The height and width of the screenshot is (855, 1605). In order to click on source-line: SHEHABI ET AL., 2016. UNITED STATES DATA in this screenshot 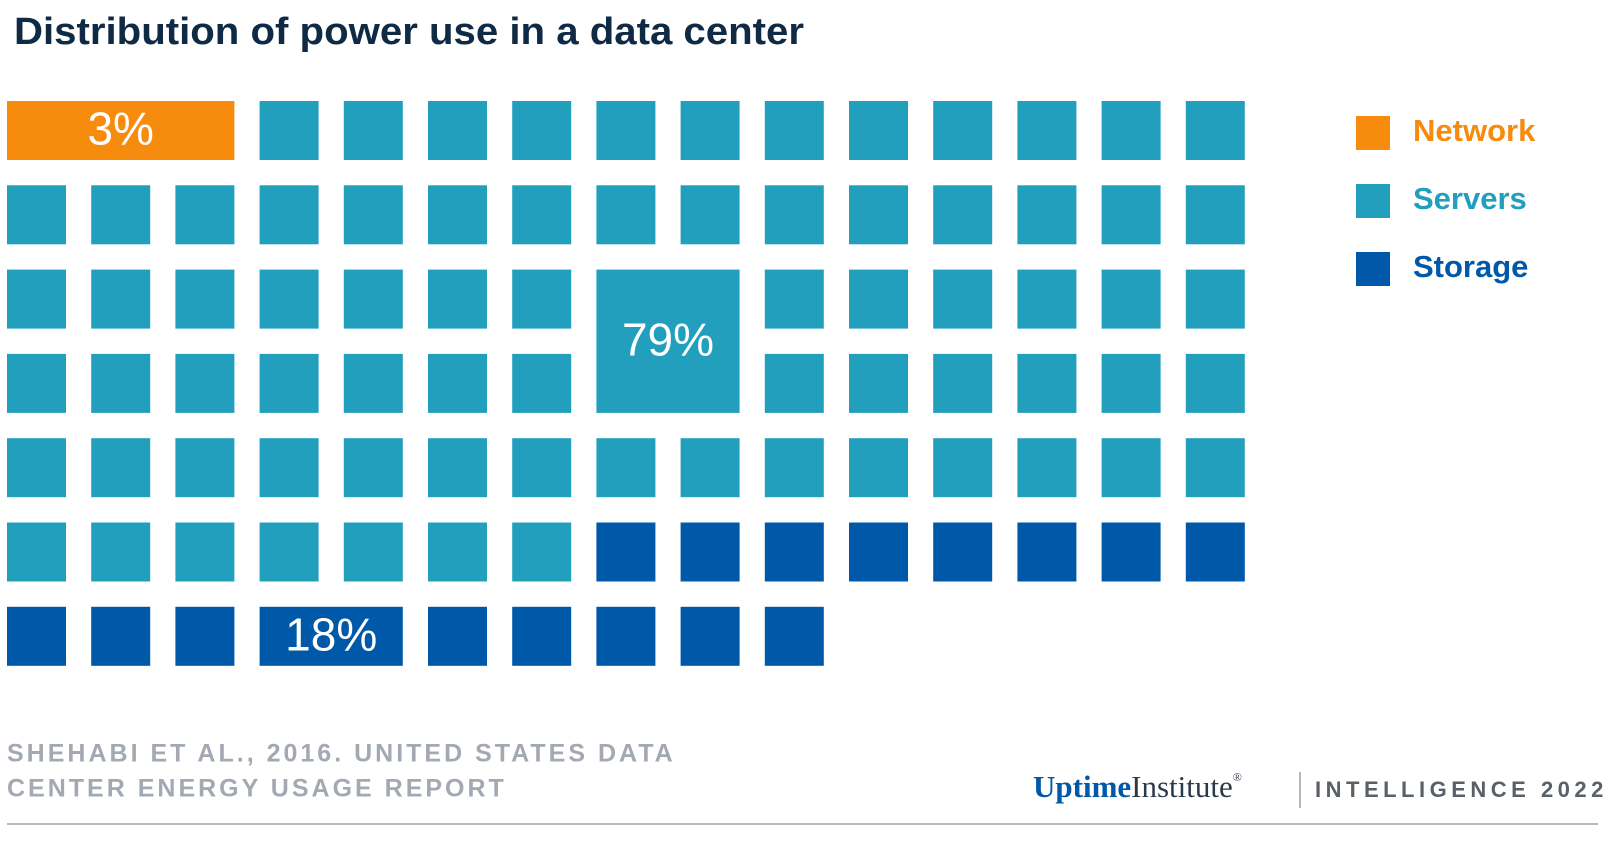, I will do `click(341, 754)`.